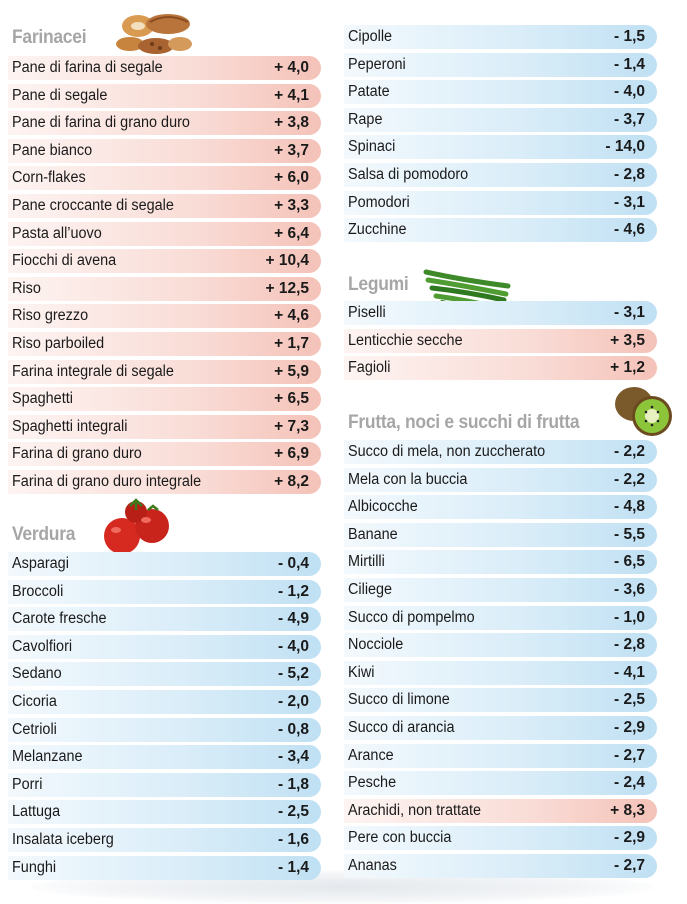 The width and height of the screenshot is (687, 904). I want to click on food-value: + 12,5, so click(287, 288).